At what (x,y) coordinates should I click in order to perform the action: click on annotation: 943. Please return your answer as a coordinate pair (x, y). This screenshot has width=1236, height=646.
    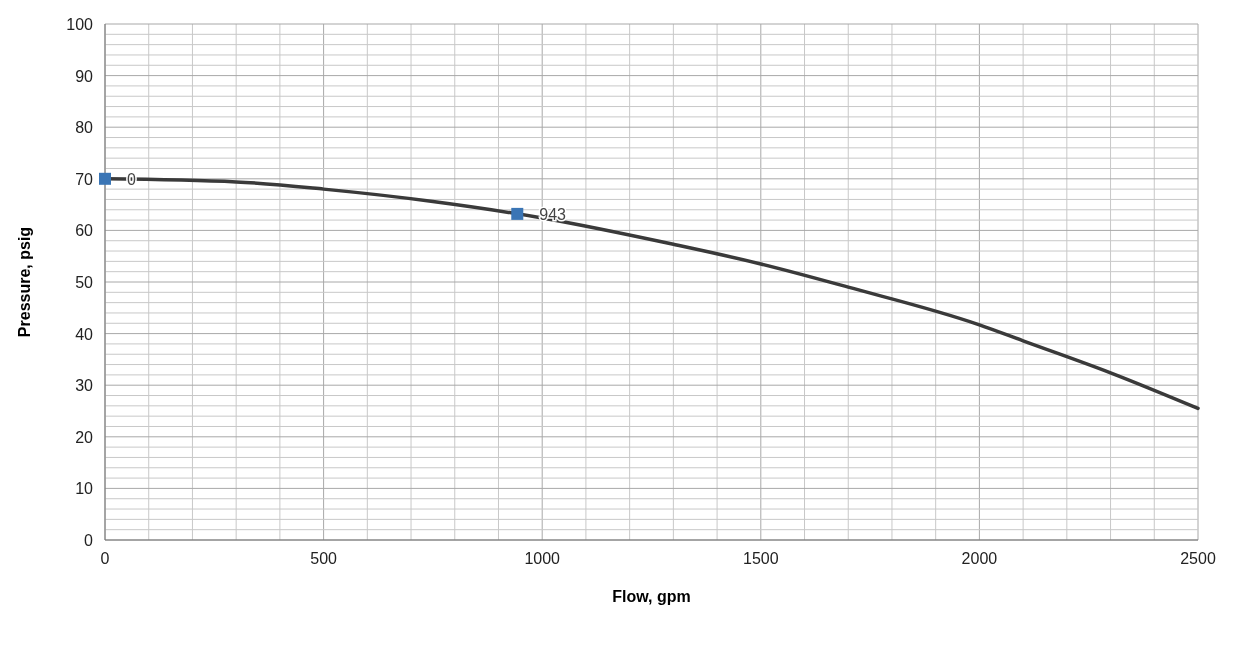
    Looking at the image, I should click on (553, 214).